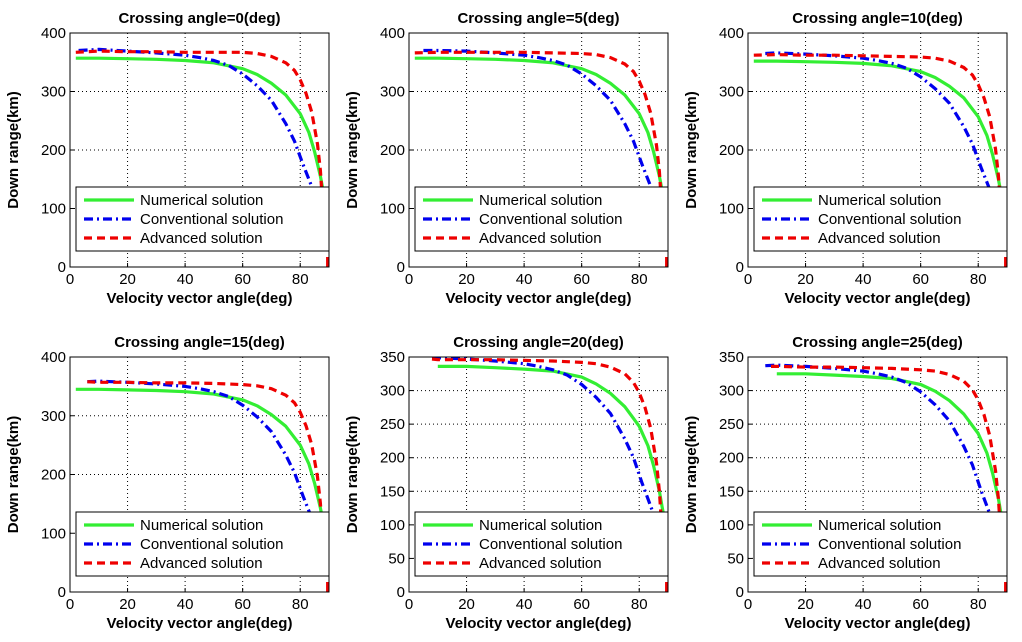 This screenshot has height=642, width=1022. I want to click on chart-title: Crossing angle=15(deg), so click(199, 342).